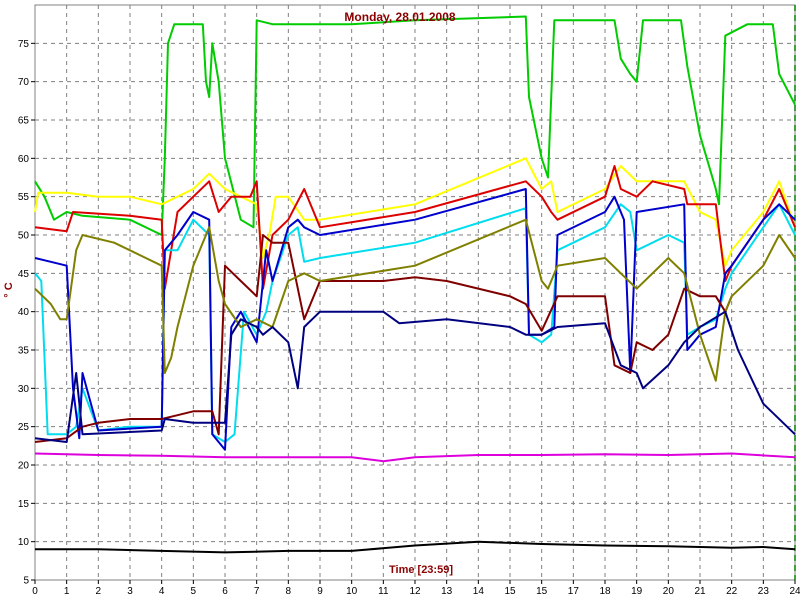 This screenshot has width=800, height=600. What do you see at coordinates (24, 351) in the screenshot?
I see `y-tick-label: 35` at bounding box center [24, 351].